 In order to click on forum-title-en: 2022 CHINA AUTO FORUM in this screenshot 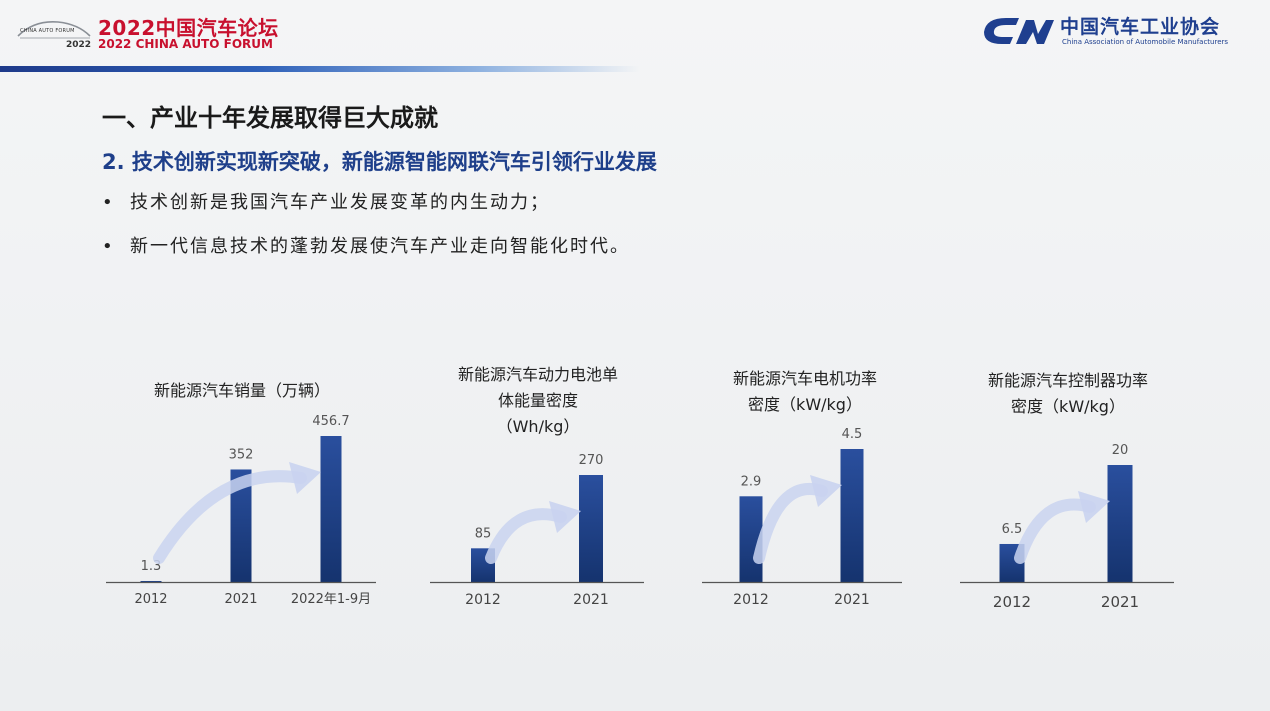, I will do `click(185, 44)`.